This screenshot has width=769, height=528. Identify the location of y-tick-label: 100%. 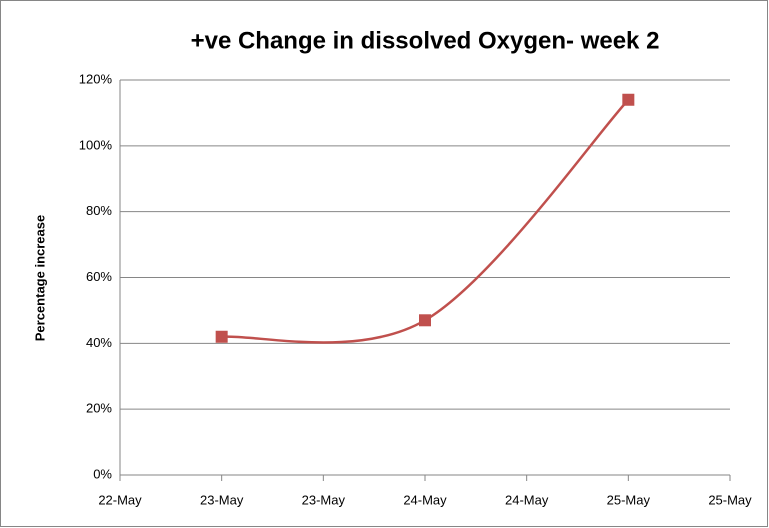
(96, 144).